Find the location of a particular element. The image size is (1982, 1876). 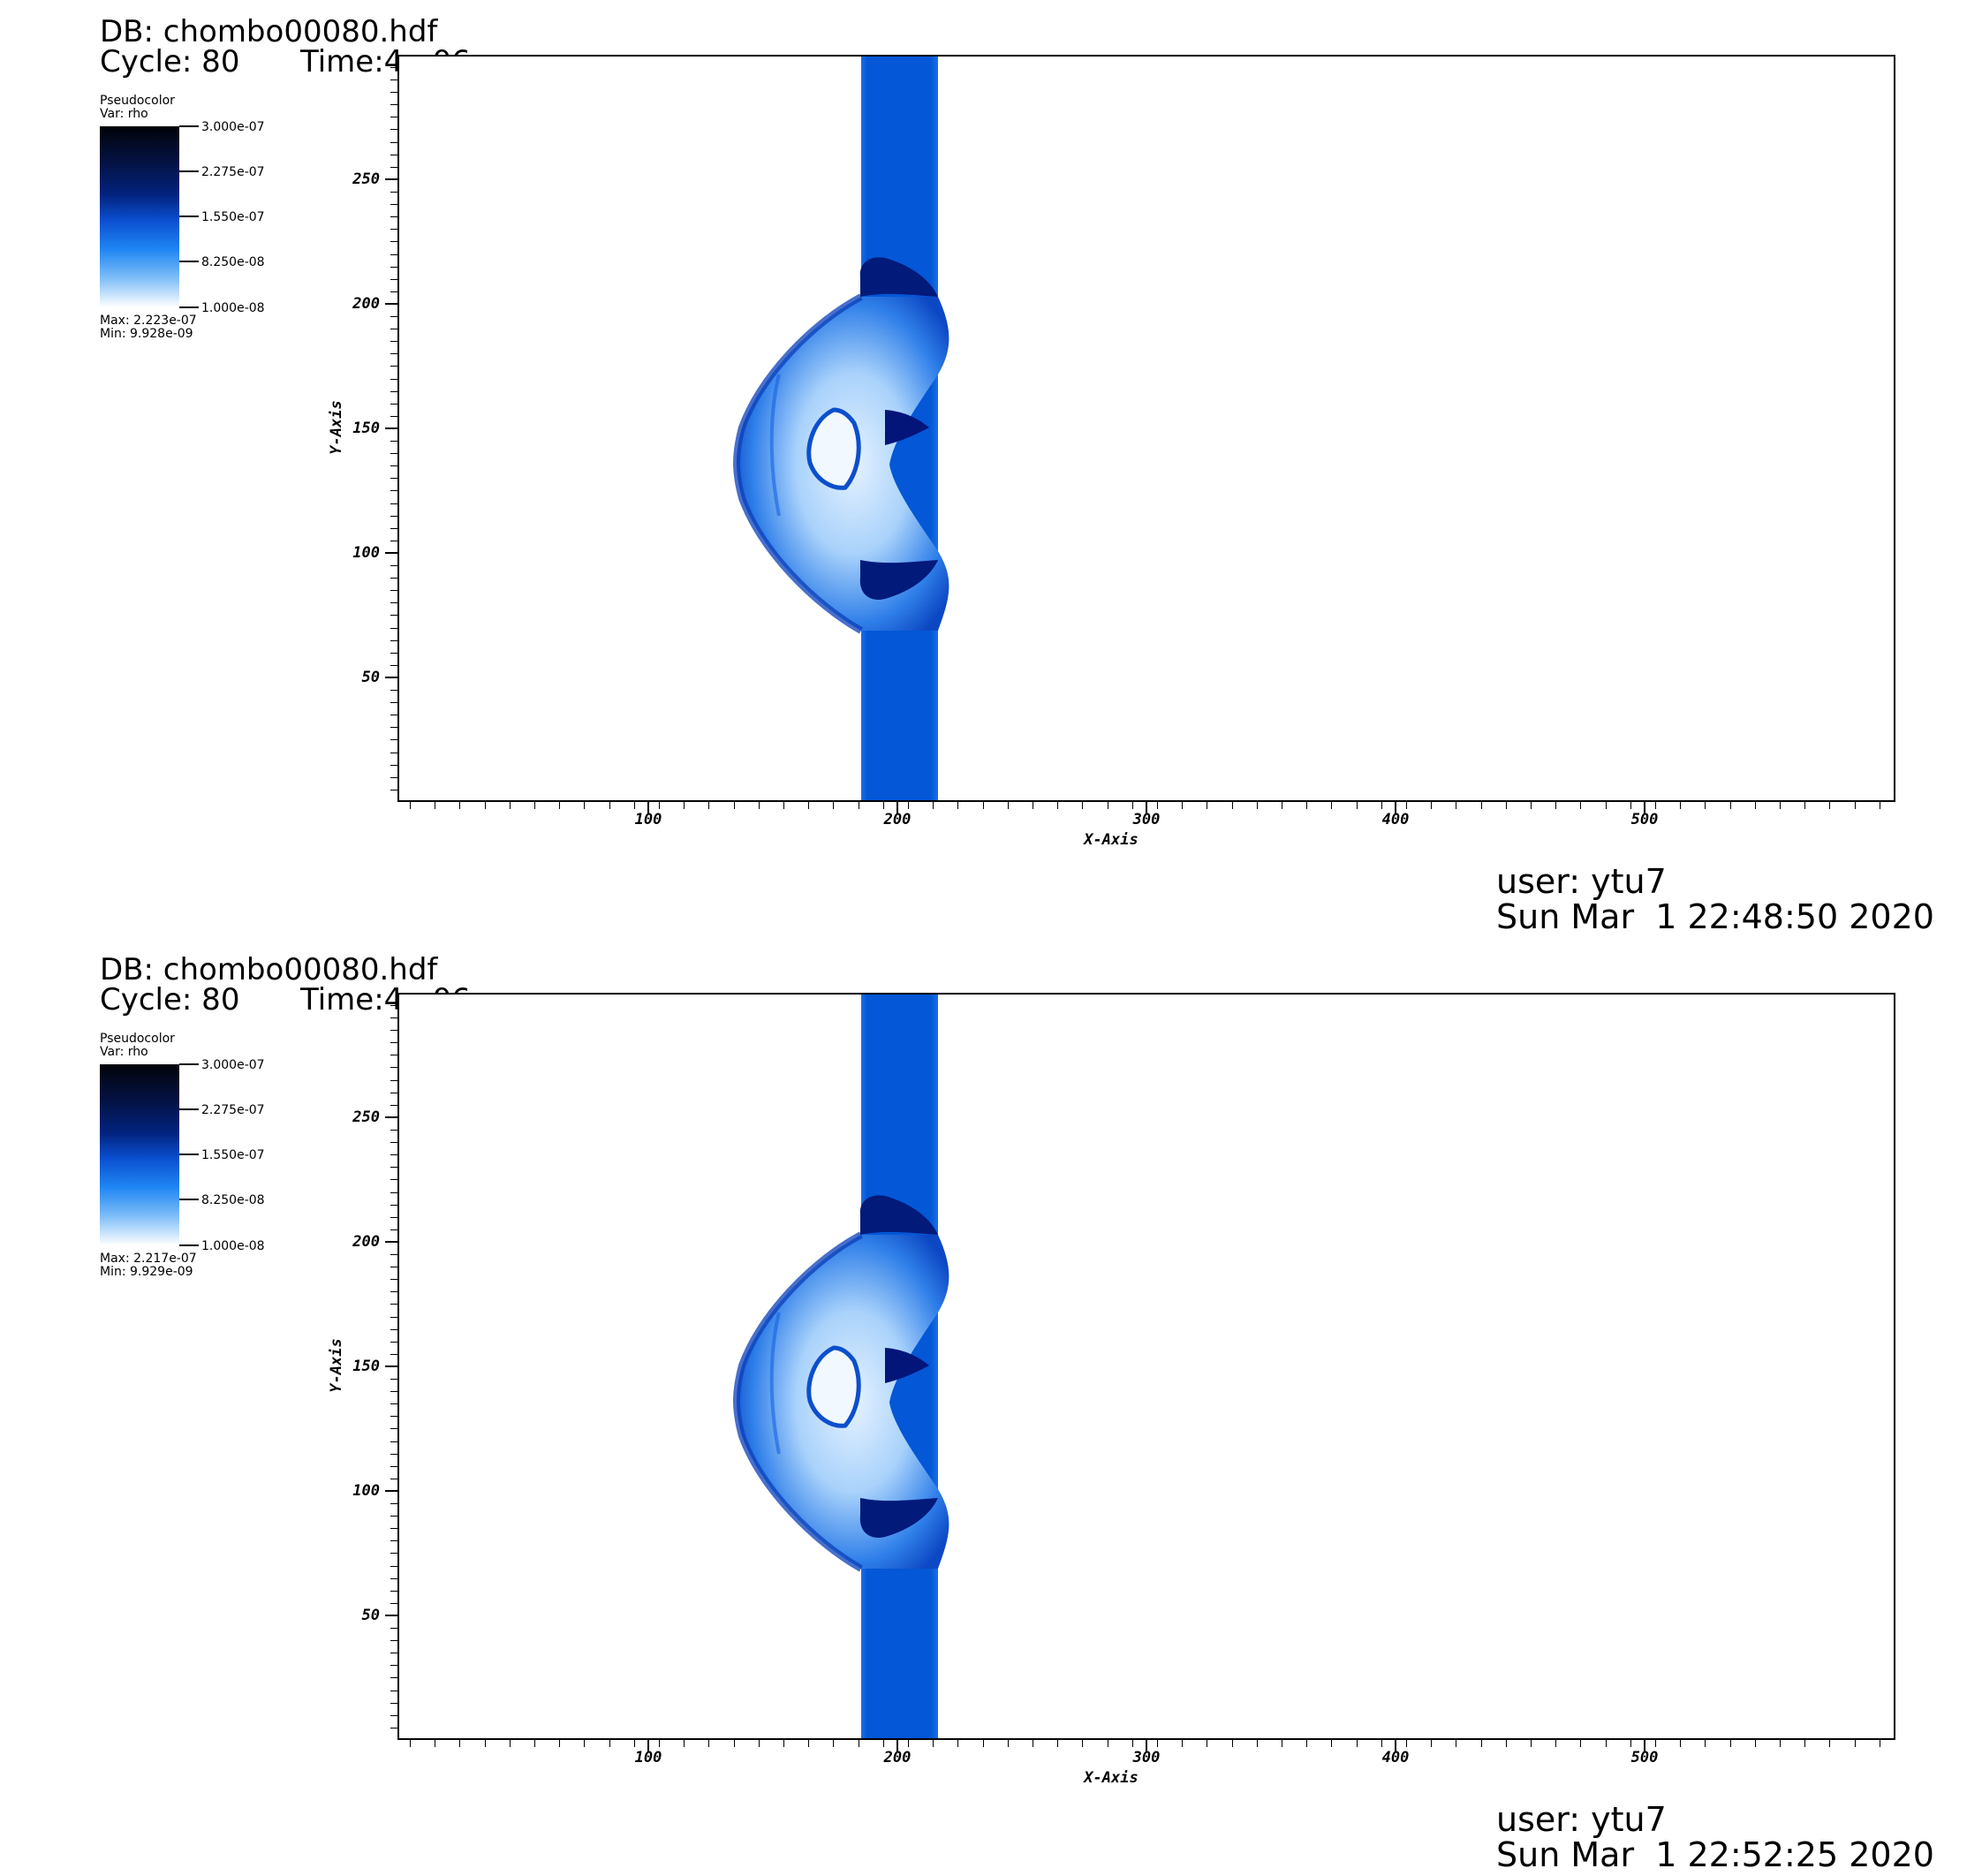

x-tick-label: 300 is located at coordinates (1147, 1757).